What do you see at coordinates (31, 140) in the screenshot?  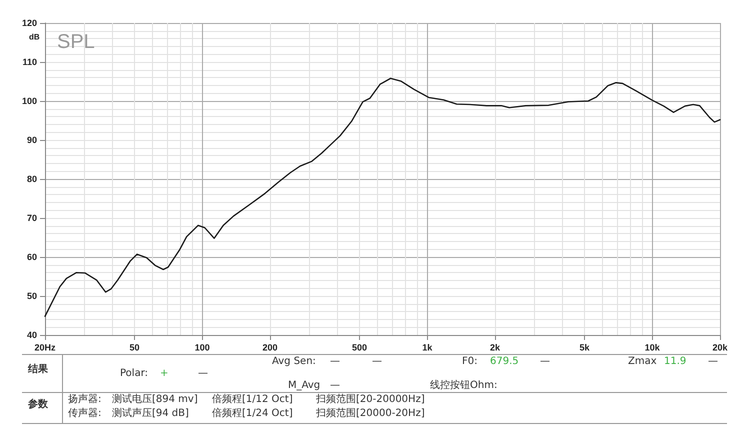 I see `y-tick-label: 90` at bounding box center [31, 140].